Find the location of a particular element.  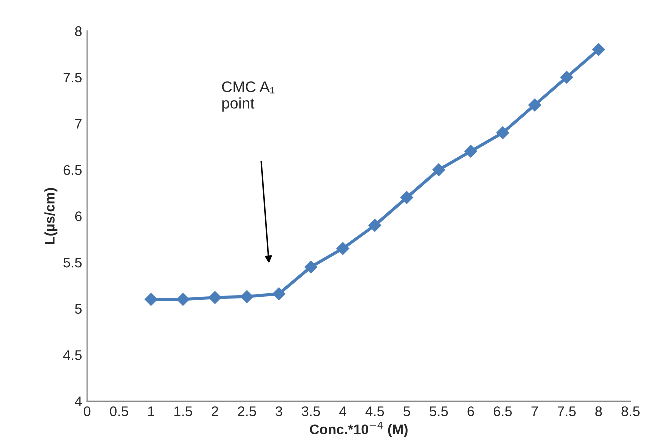

y-tick-label: 5.5 is located at coordinates (73, 263).